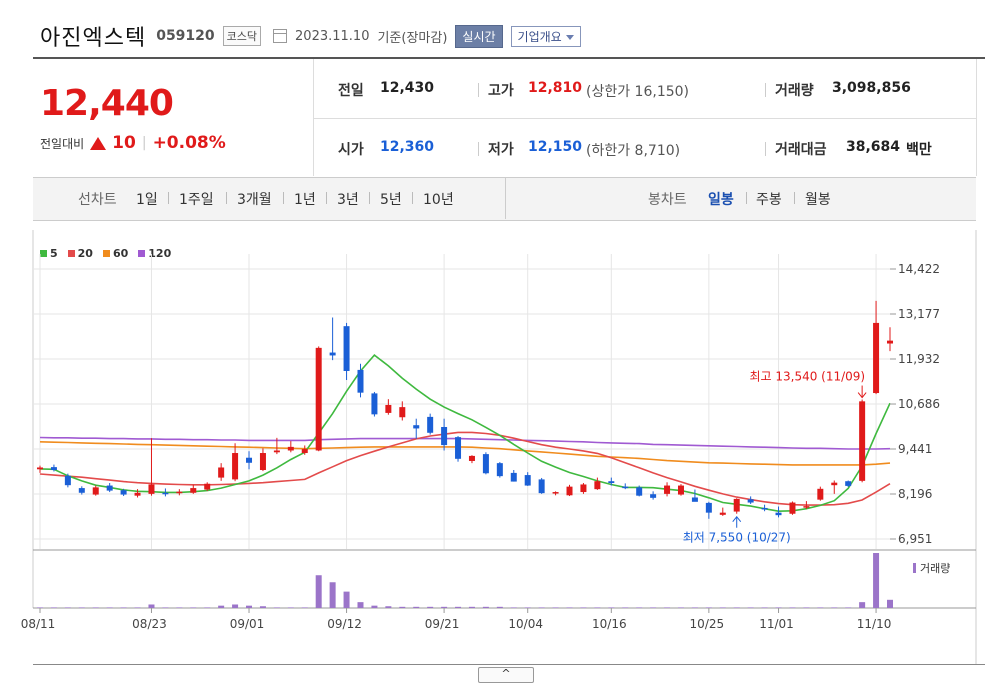 This screenshot has width=985, height=688. Describe the element at coordinates (147, 200) in the screenshot. I see `period-1d: 1일` at that location.